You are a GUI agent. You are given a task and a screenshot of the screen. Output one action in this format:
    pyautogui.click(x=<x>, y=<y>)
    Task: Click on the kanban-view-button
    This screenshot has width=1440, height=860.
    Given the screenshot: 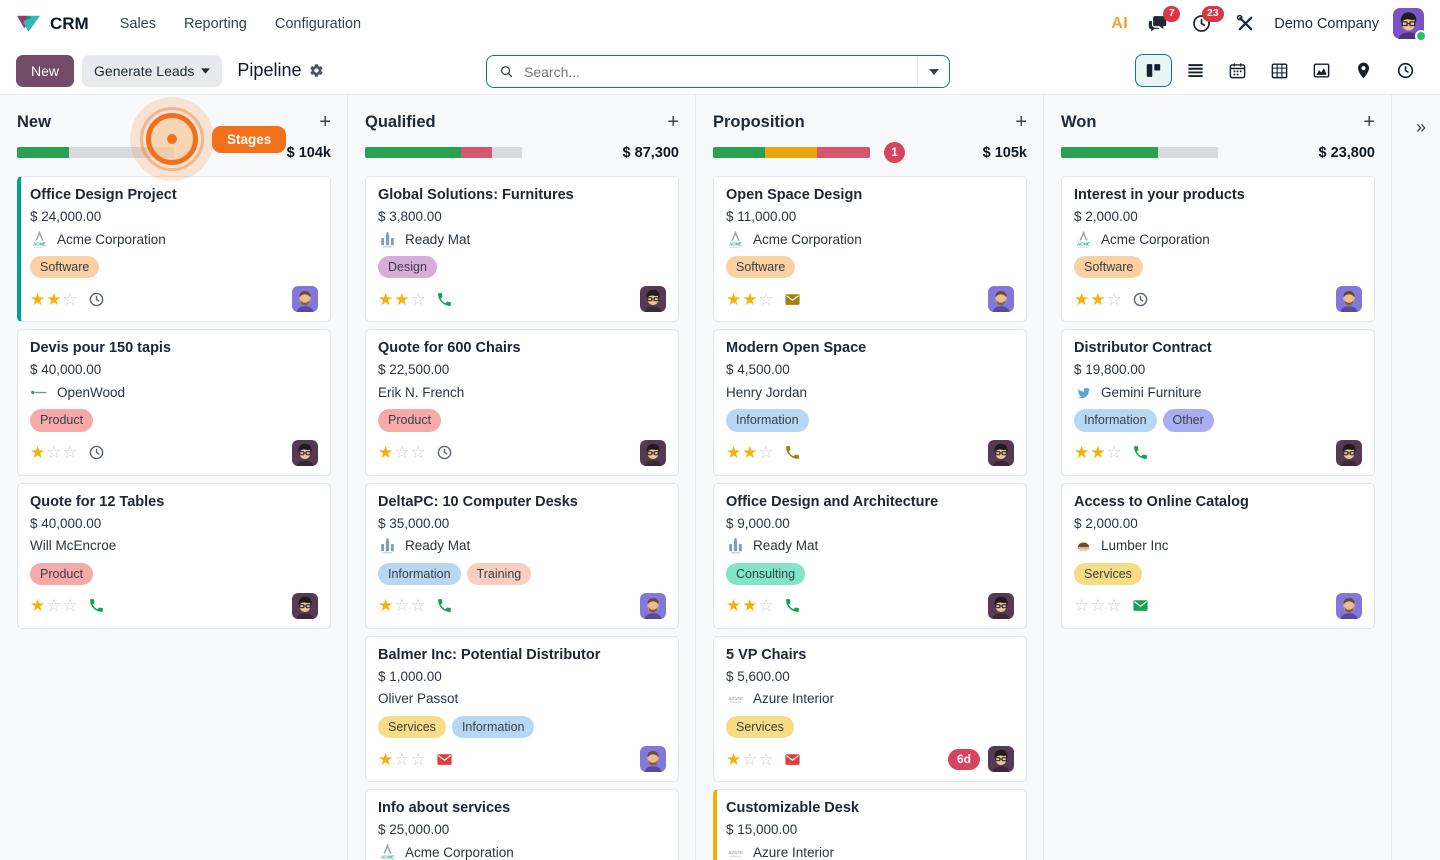 What is the action you would take?
    pyautogui.click(x=1153, y=70)
    